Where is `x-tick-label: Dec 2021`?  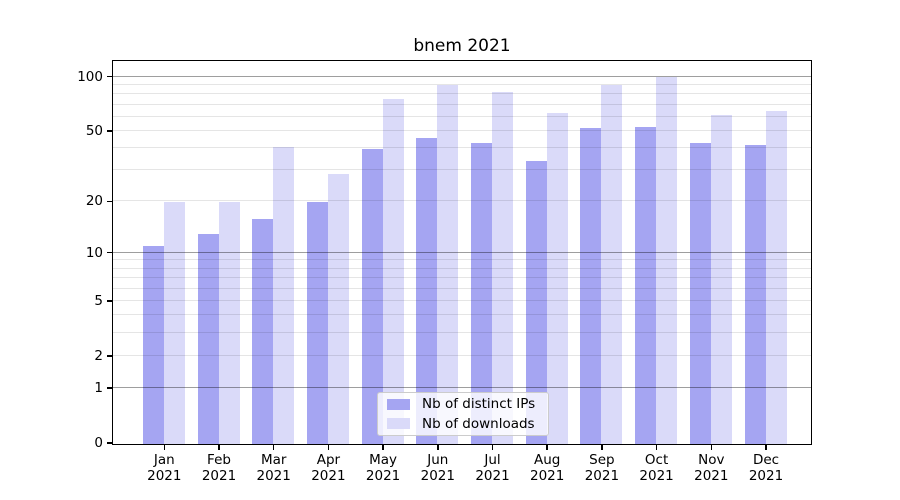 x-tick-label: Dec 2021 is located at coordinates (766, 467).